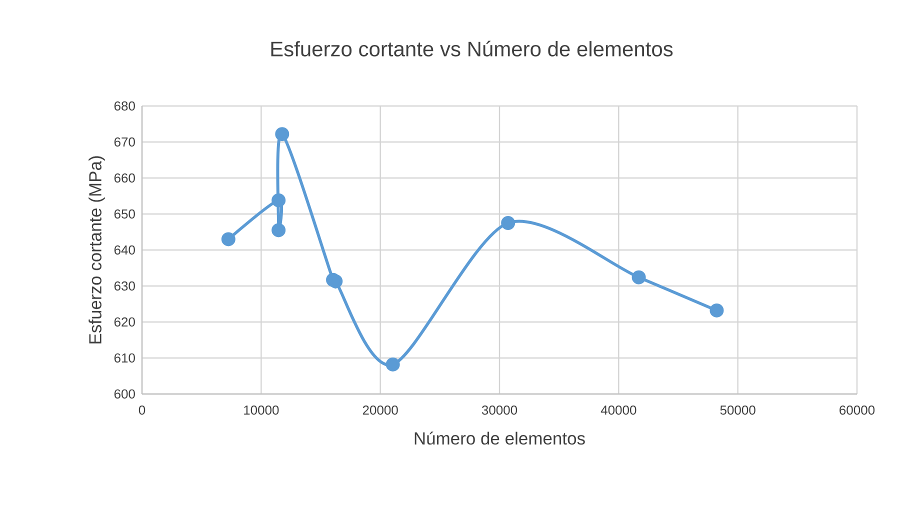  What do you see at coordinates (124, 322) in the screenshot?
I see `y-tick-label: 620` at bounding box center [124, 322].